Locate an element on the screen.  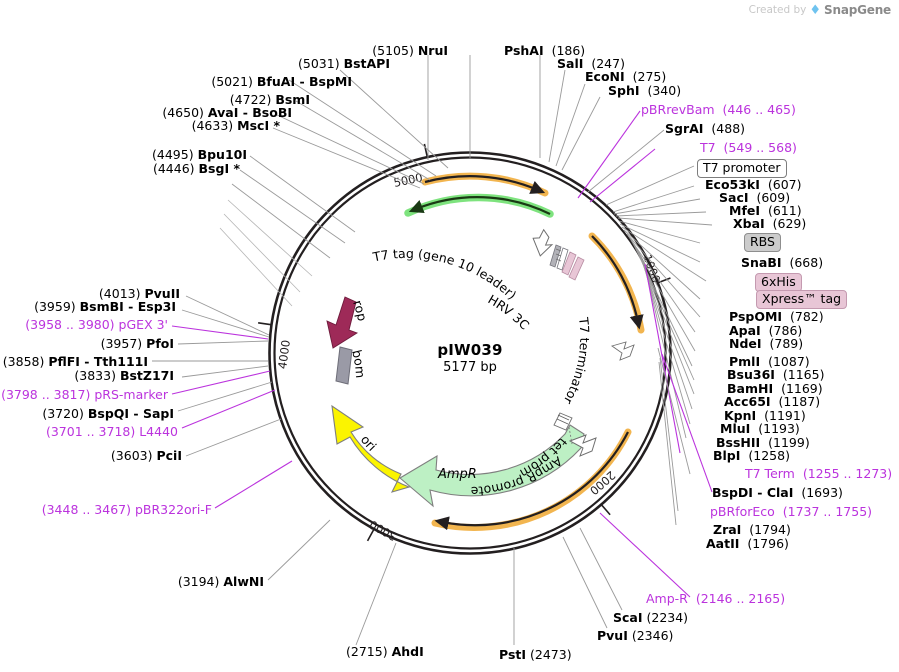
feature-label-pbrforeco: pBRforEco (1737 .. 1755) is located at coordinates (791, 511).